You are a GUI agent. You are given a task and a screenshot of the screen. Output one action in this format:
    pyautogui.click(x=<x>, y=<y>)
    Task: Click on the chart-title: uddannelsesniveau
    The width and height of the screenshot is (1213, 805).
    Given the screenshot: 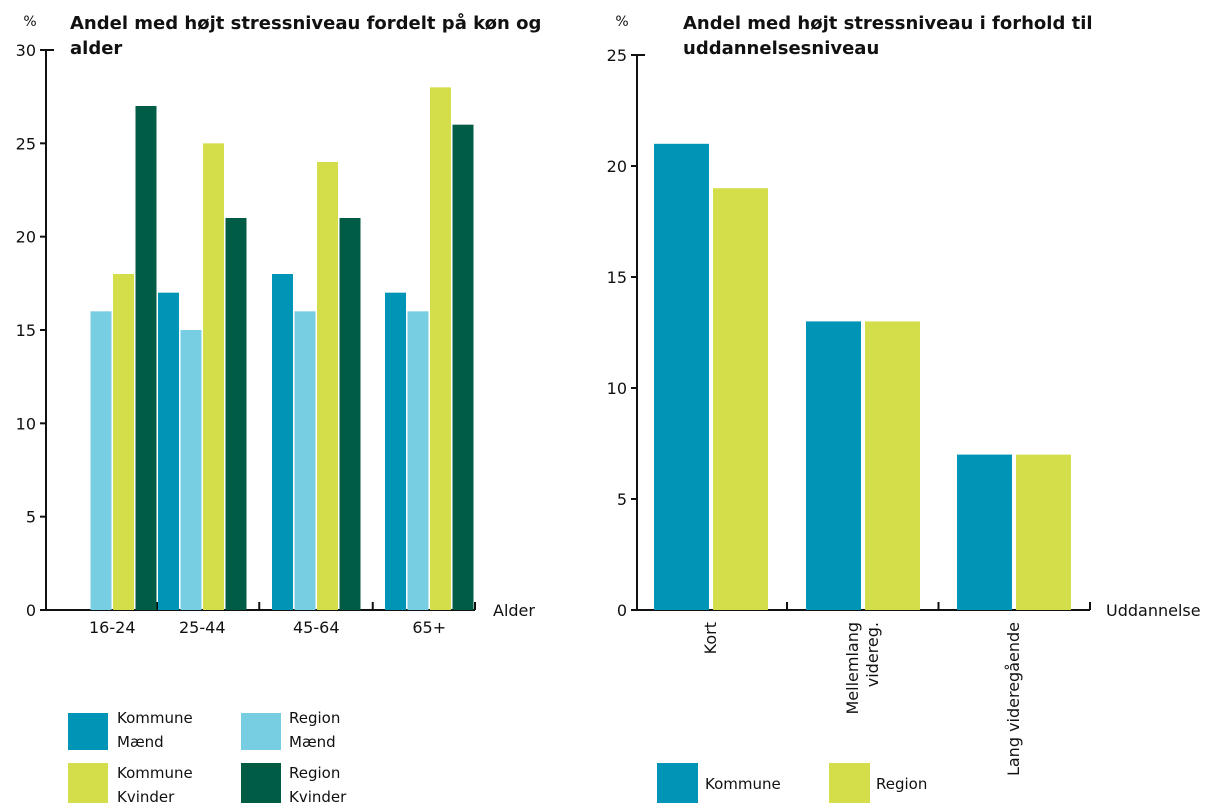 What is the action you would take?
    pyautogui.click(x=781, y=48)
    